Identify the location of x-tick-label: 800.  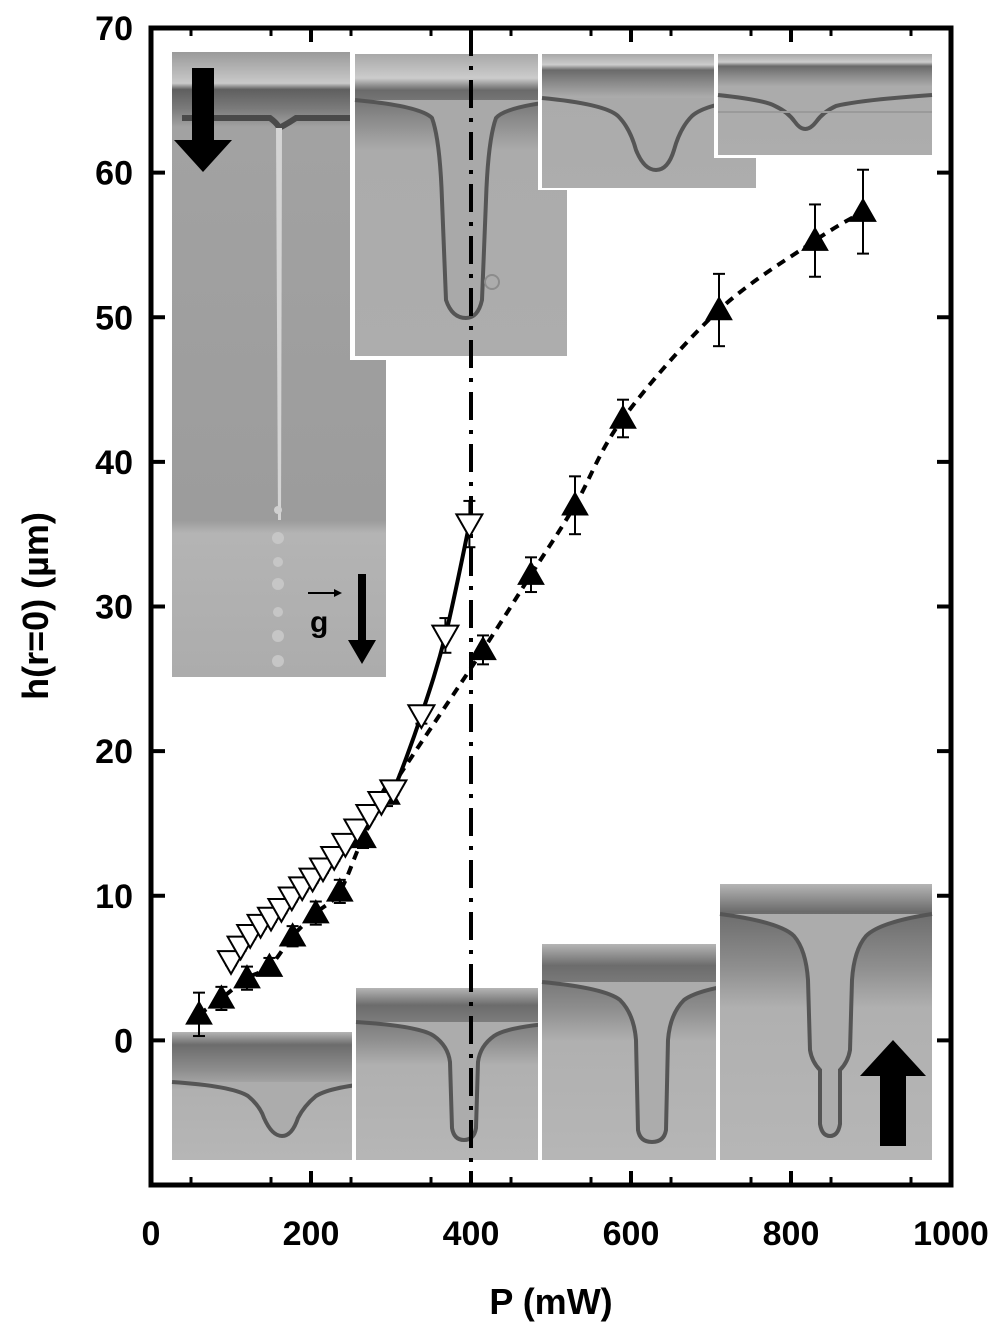
(791, 1234).